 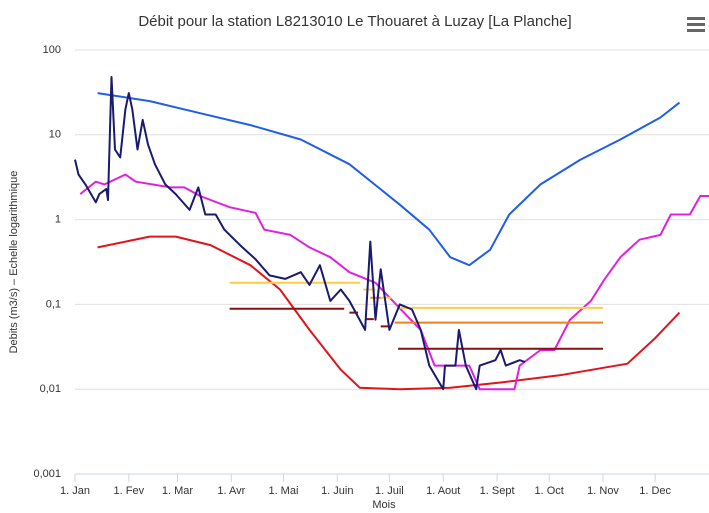 What do you see at coordinates (50, 389) in the screenshot?
I see `y-tick-label: 0,01` at bounding box center [50, 389].